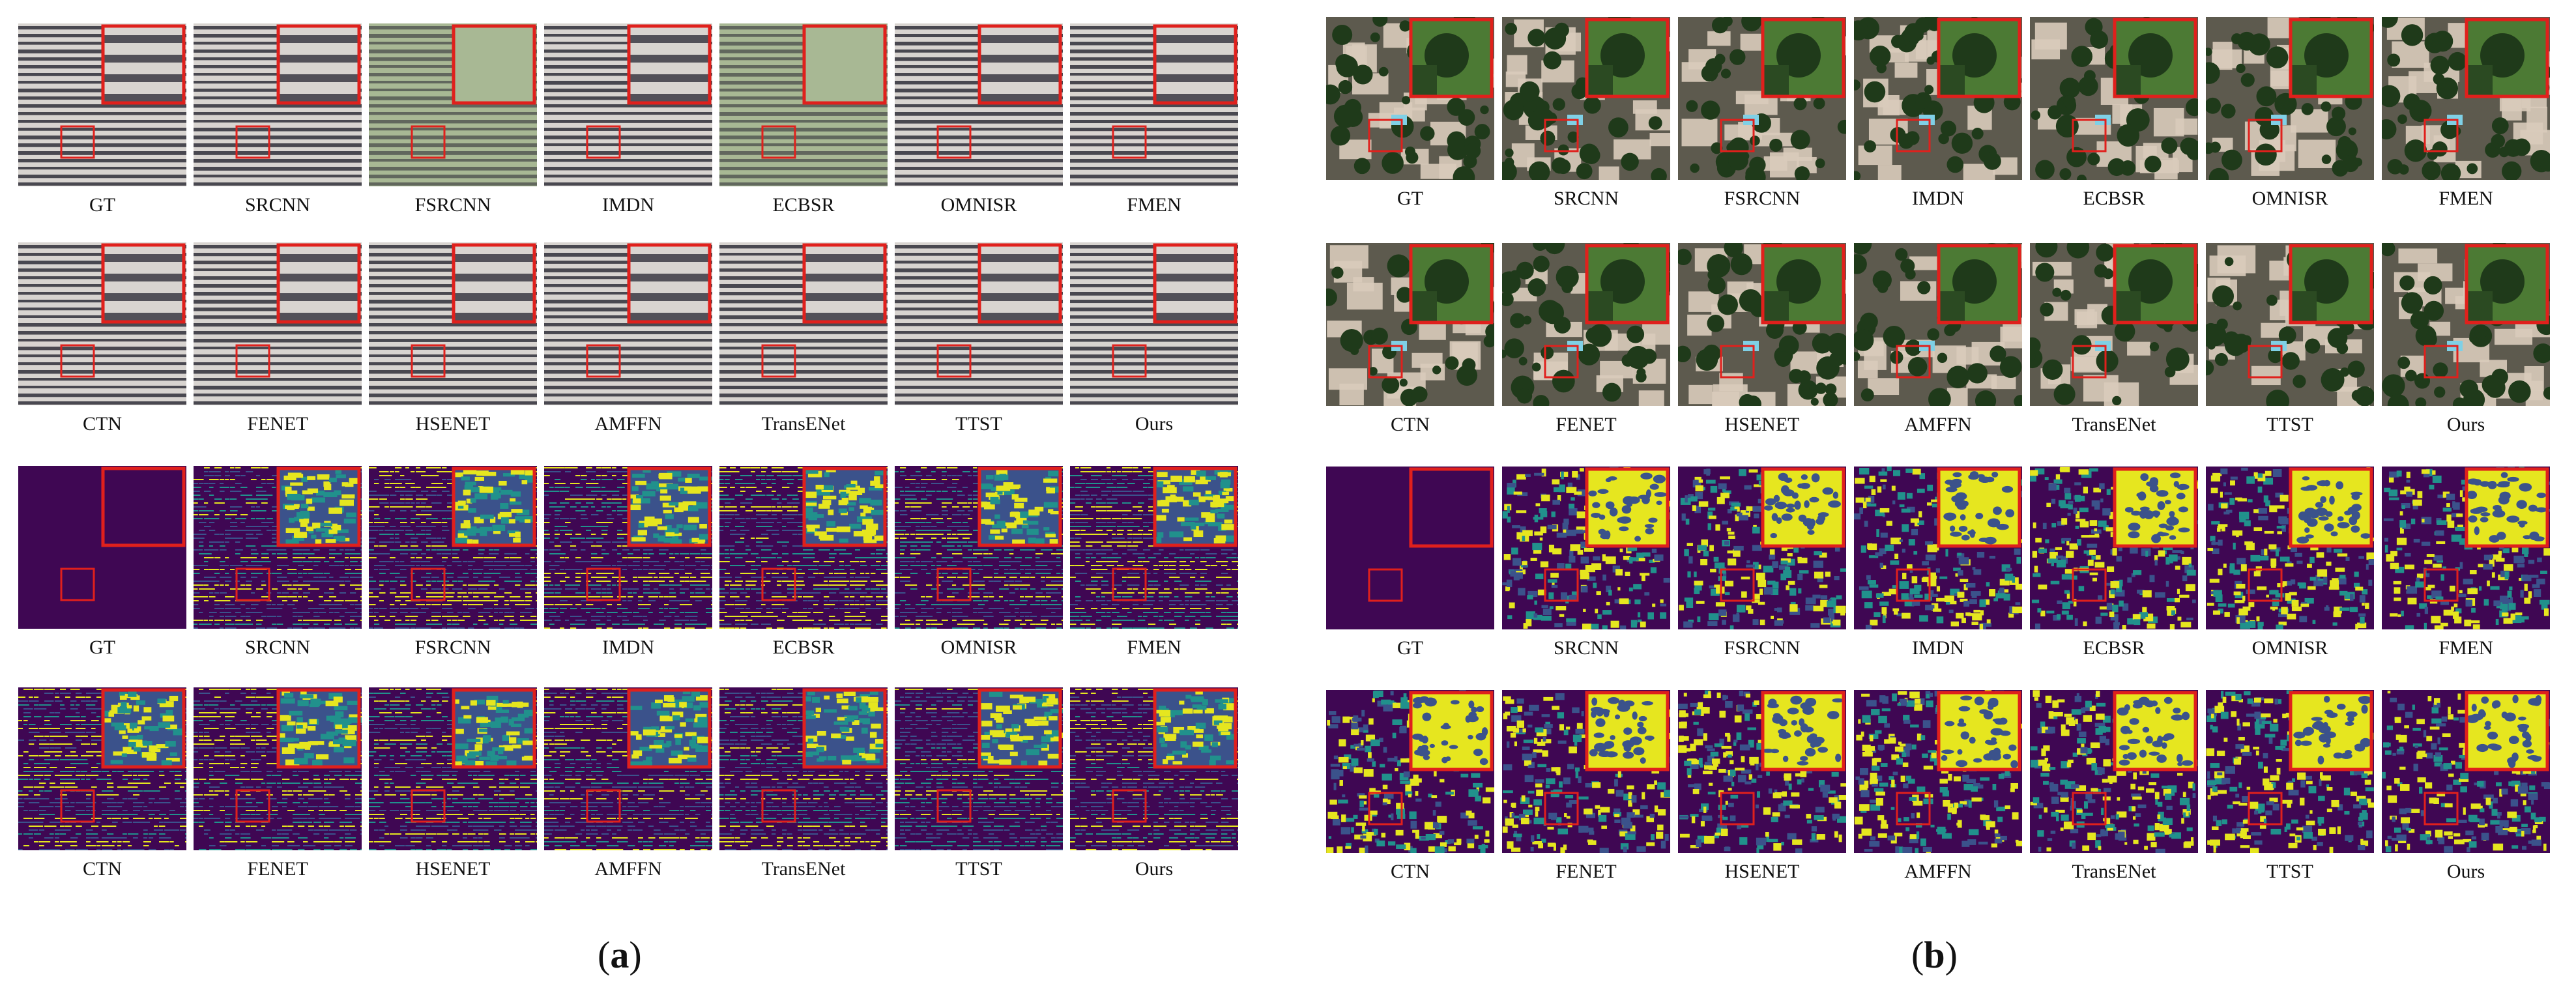 The height and width of the screenshot is (1006, 2576). I want to click on method-label: TransENet, so click(803, 424).